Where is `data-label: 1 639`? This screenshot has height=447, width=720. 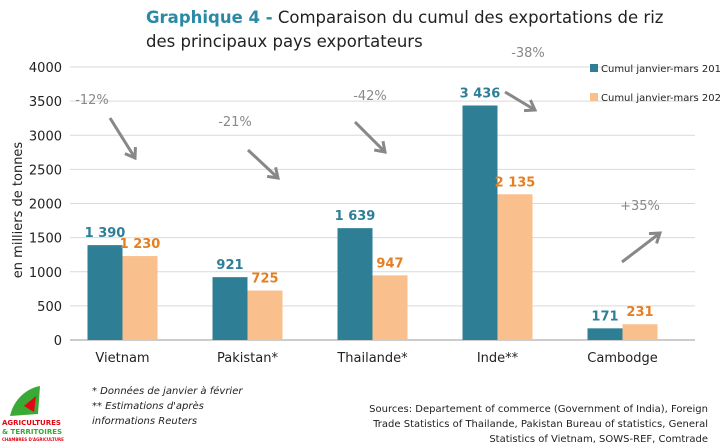
data-label: 1 639 is located at coordinates (355, 216).